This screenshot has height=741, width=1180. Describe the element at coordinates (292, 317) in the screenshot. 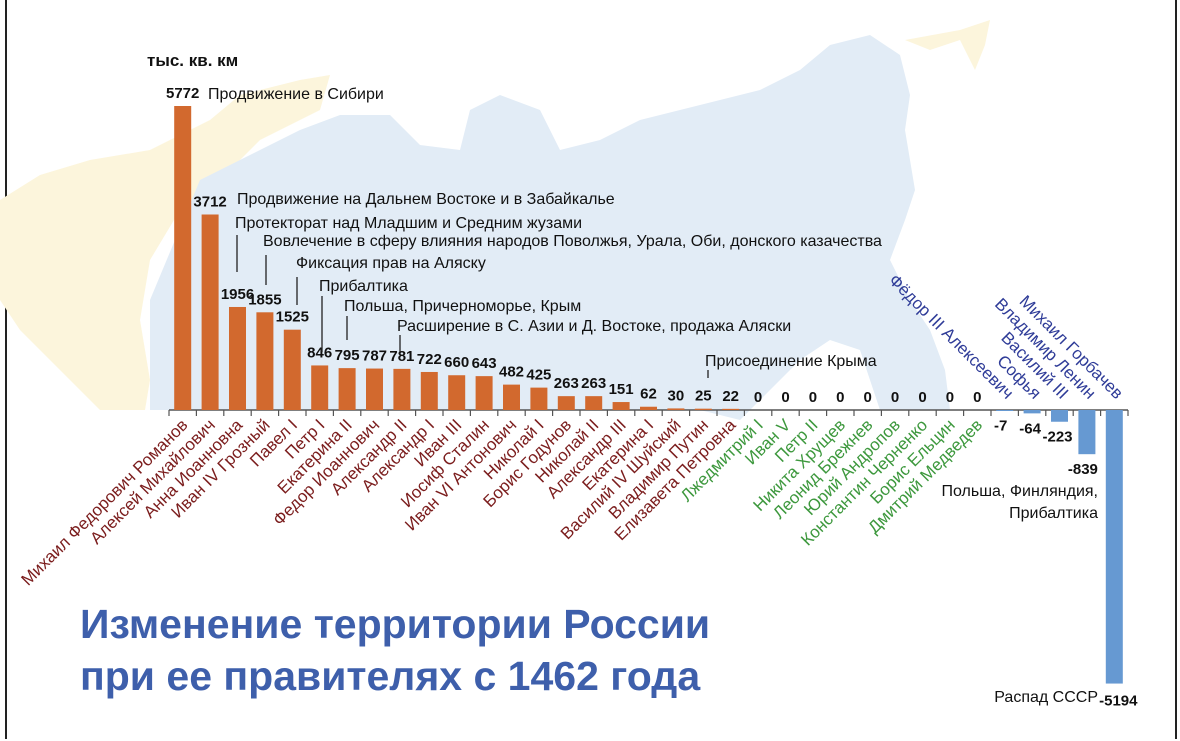

I see `value-label: 1525` at that location.